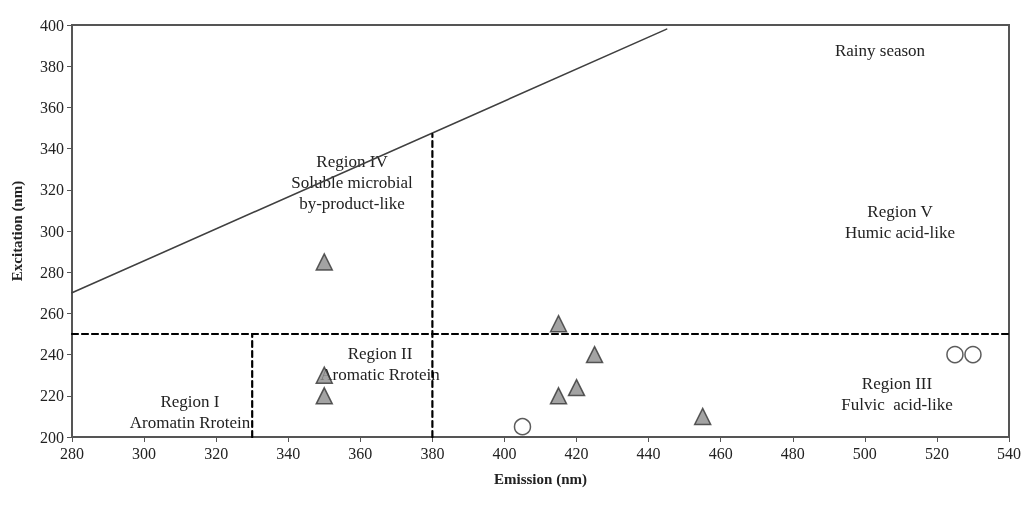 The width and height of the screenshot is (1024, 505). What do you see at coordinates (52, 313) in the screenshot?
I see `y-tick-label: 260` at bounding box center [52, 313].